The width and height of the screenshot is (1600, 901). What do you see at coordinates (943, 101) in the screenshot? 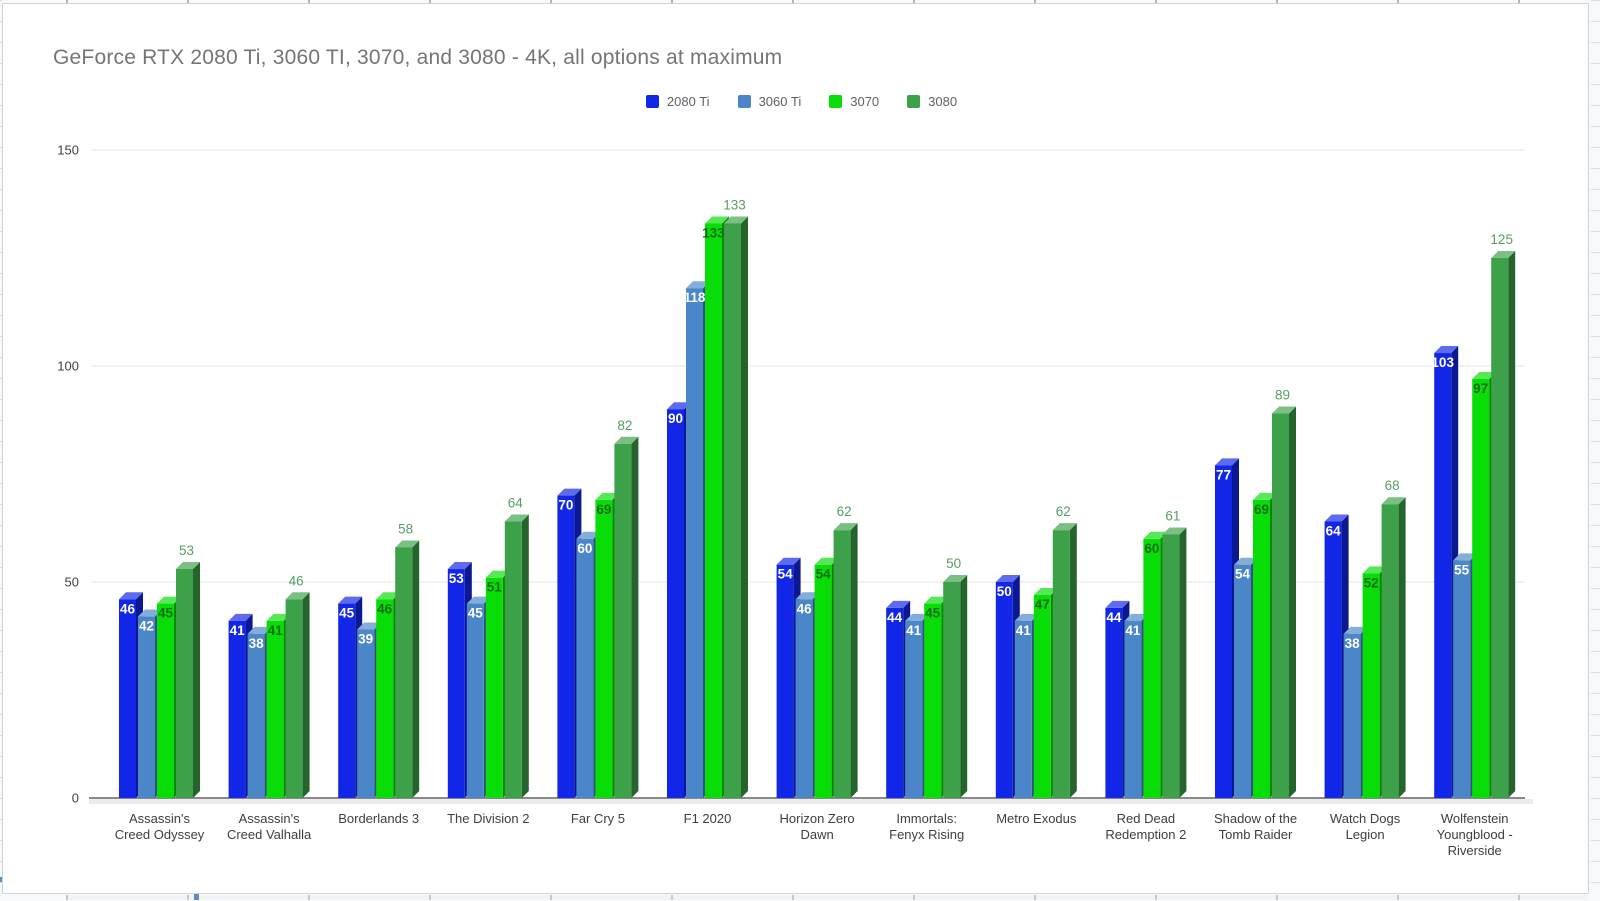
I see `legend-label: 3080` at bounding box center [943, 101].